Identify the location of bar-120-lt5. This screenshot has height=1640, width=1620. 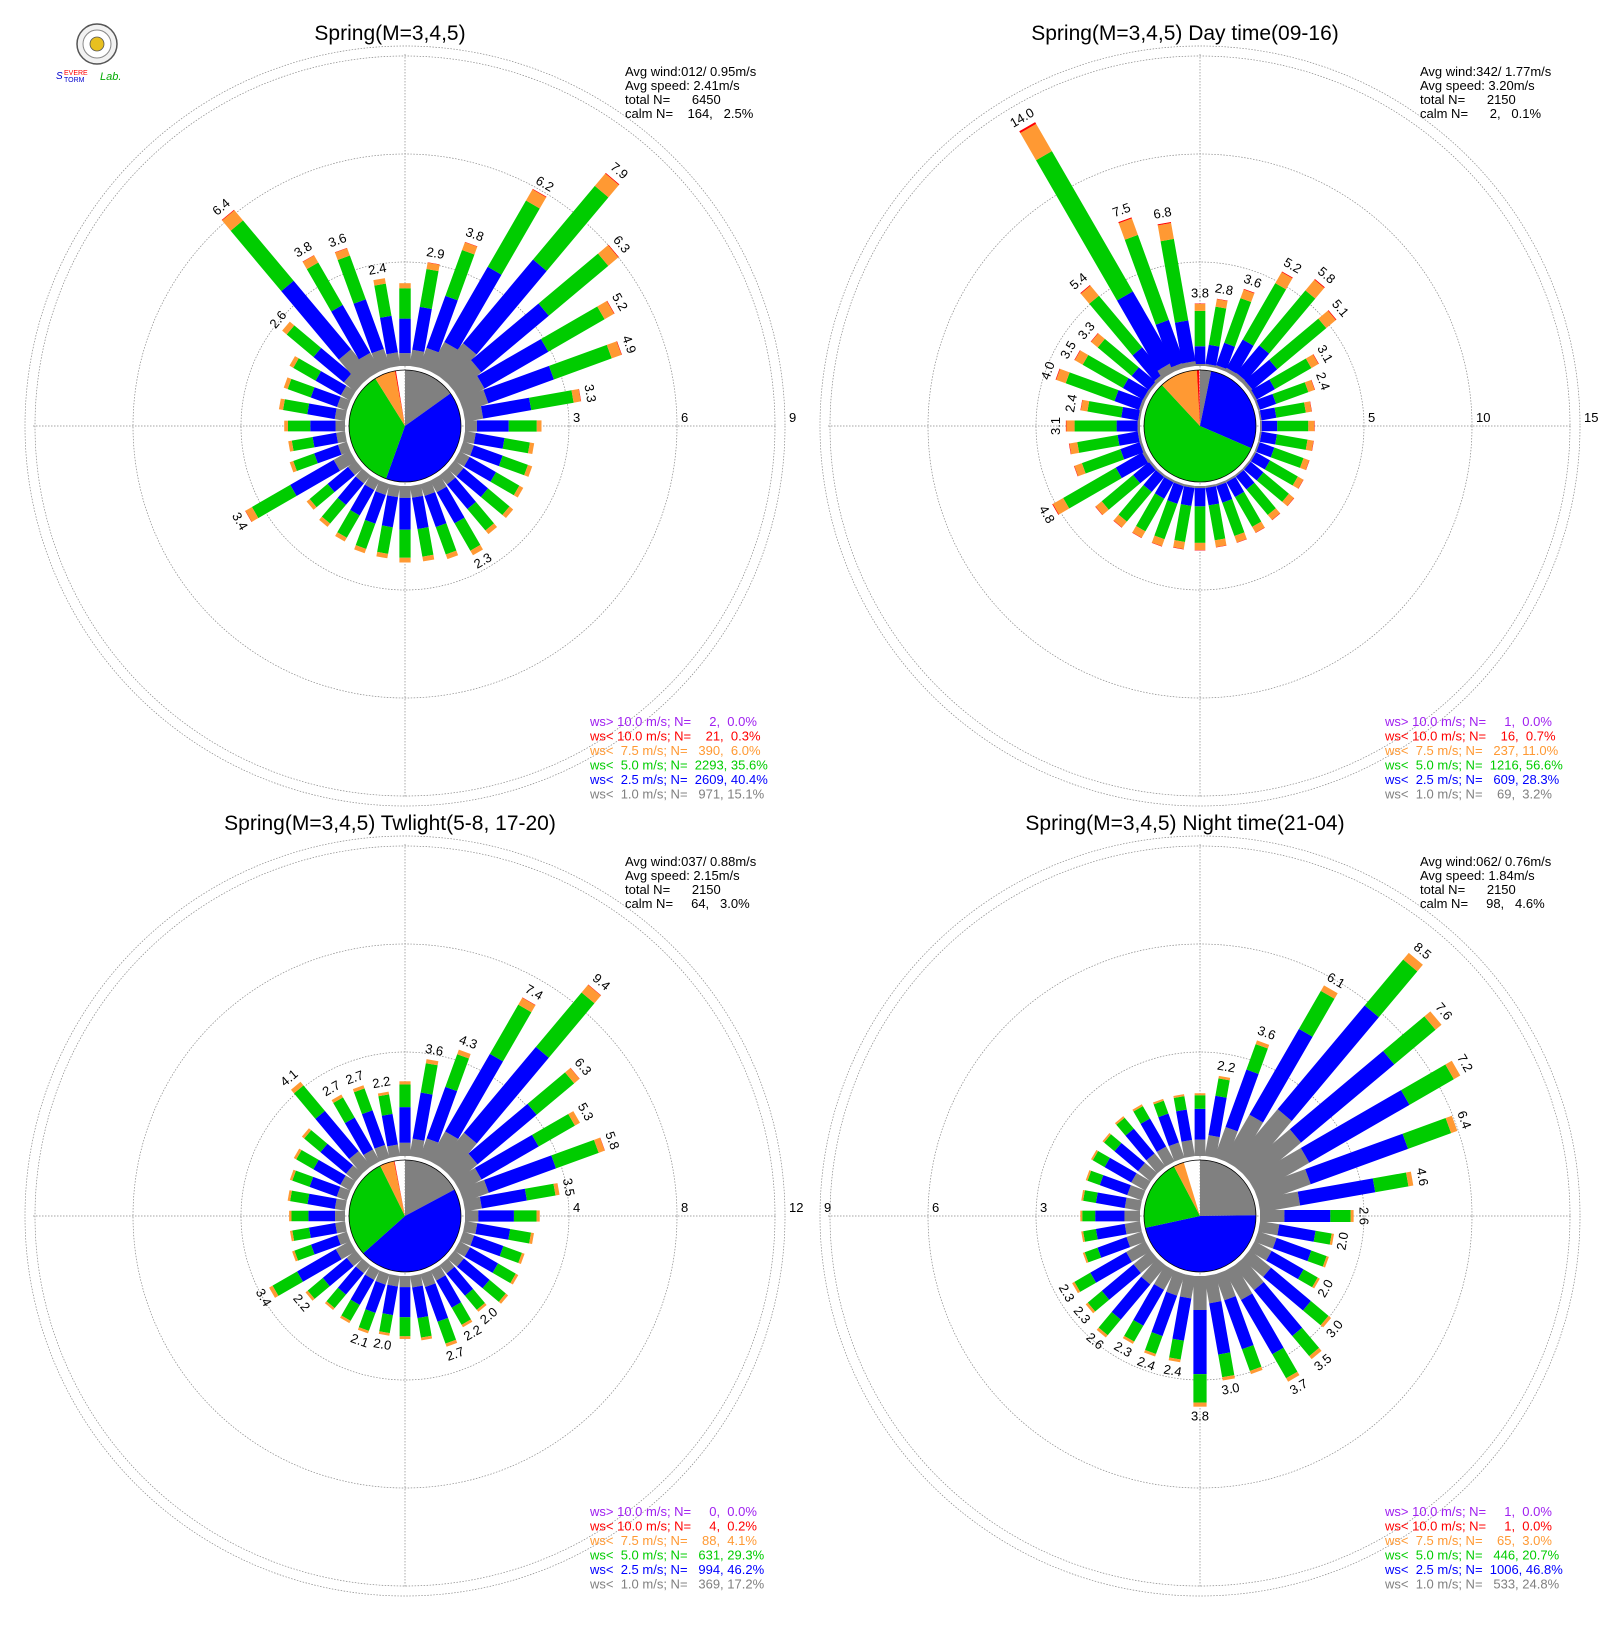
(505, 484).